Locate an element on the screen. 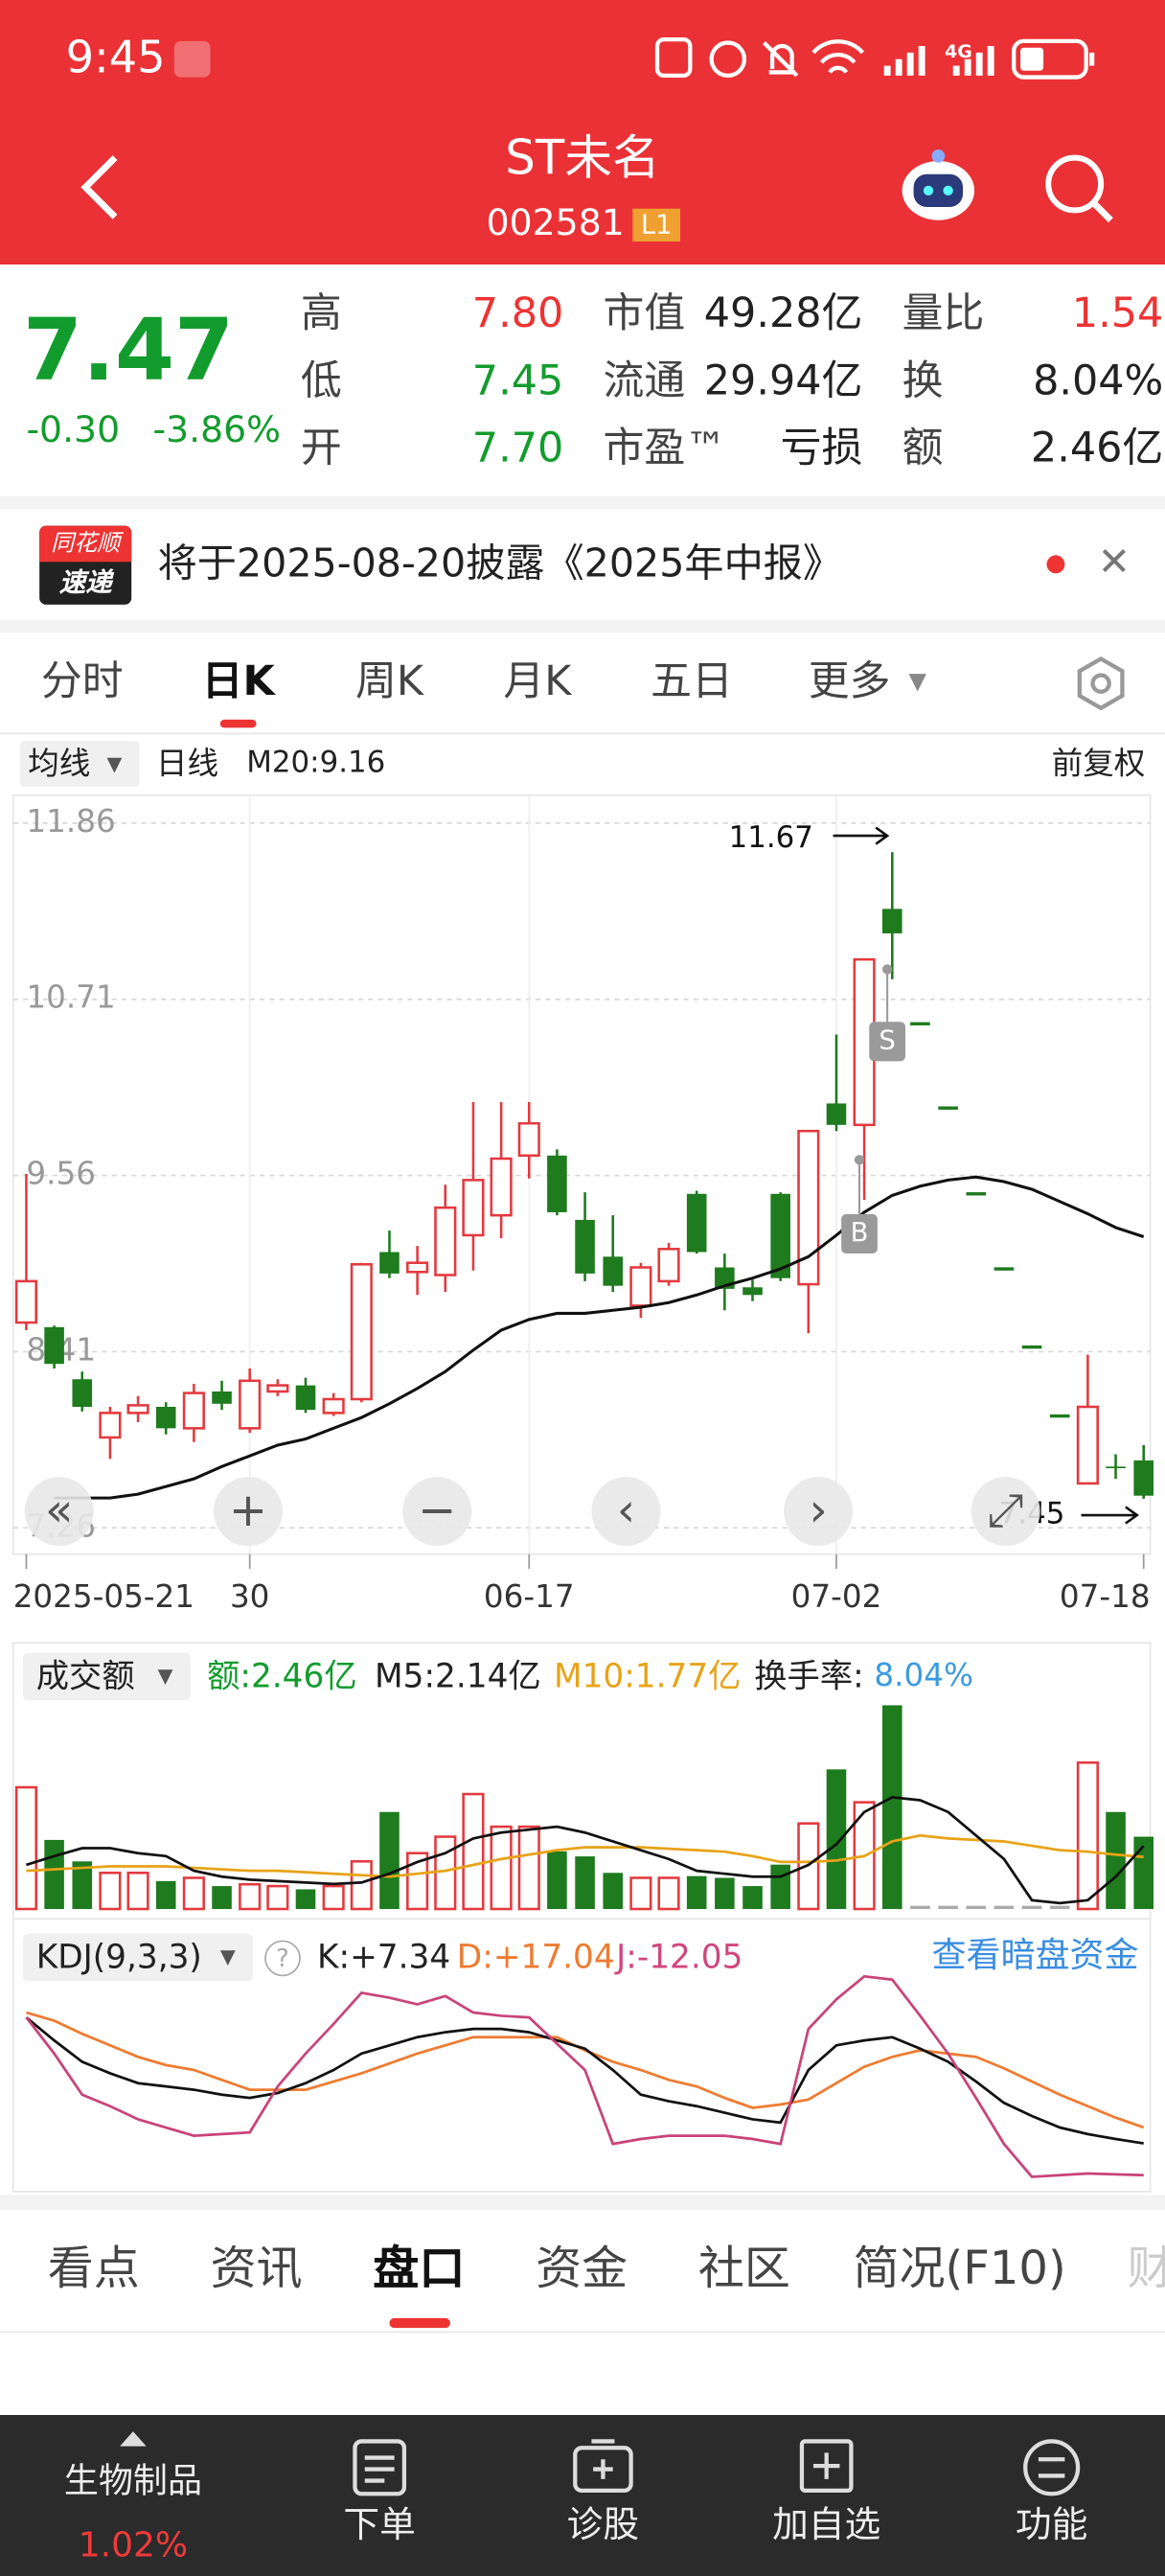 Image resolution: width=1165 pixels, height=2576 pixels. chart-control-icon: › is located at coordinates (819, 1510).